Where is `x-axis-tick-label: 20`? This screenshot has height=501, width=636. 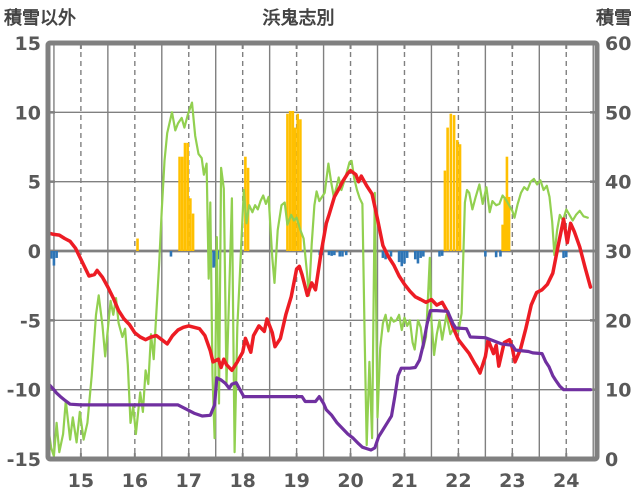
x-axis-tick-label: 20 is located at coordinates (350, 481).